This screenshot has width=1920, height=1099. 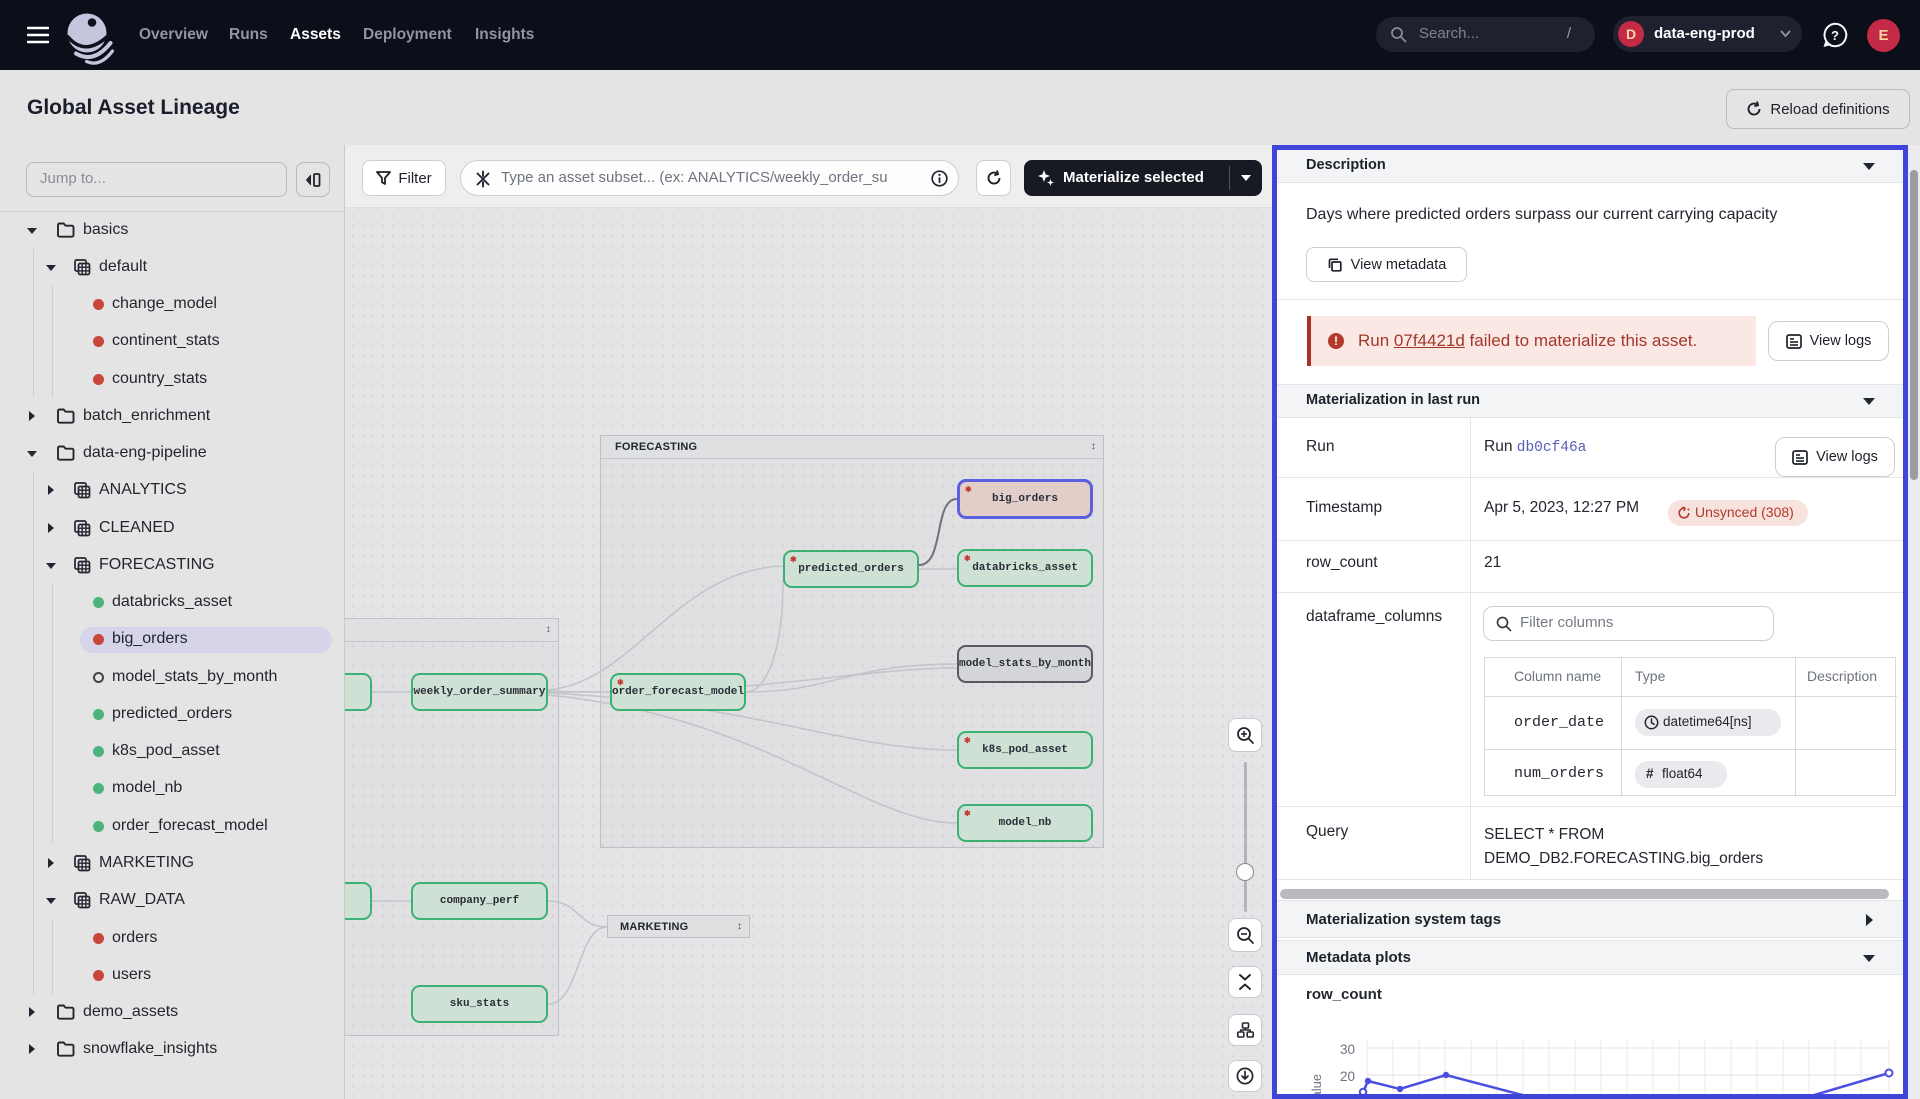 What do you see at coordinates (1347, 1076) in the screenshot?
I see `svg-text: 20` at bounding box center [1347, 1076].